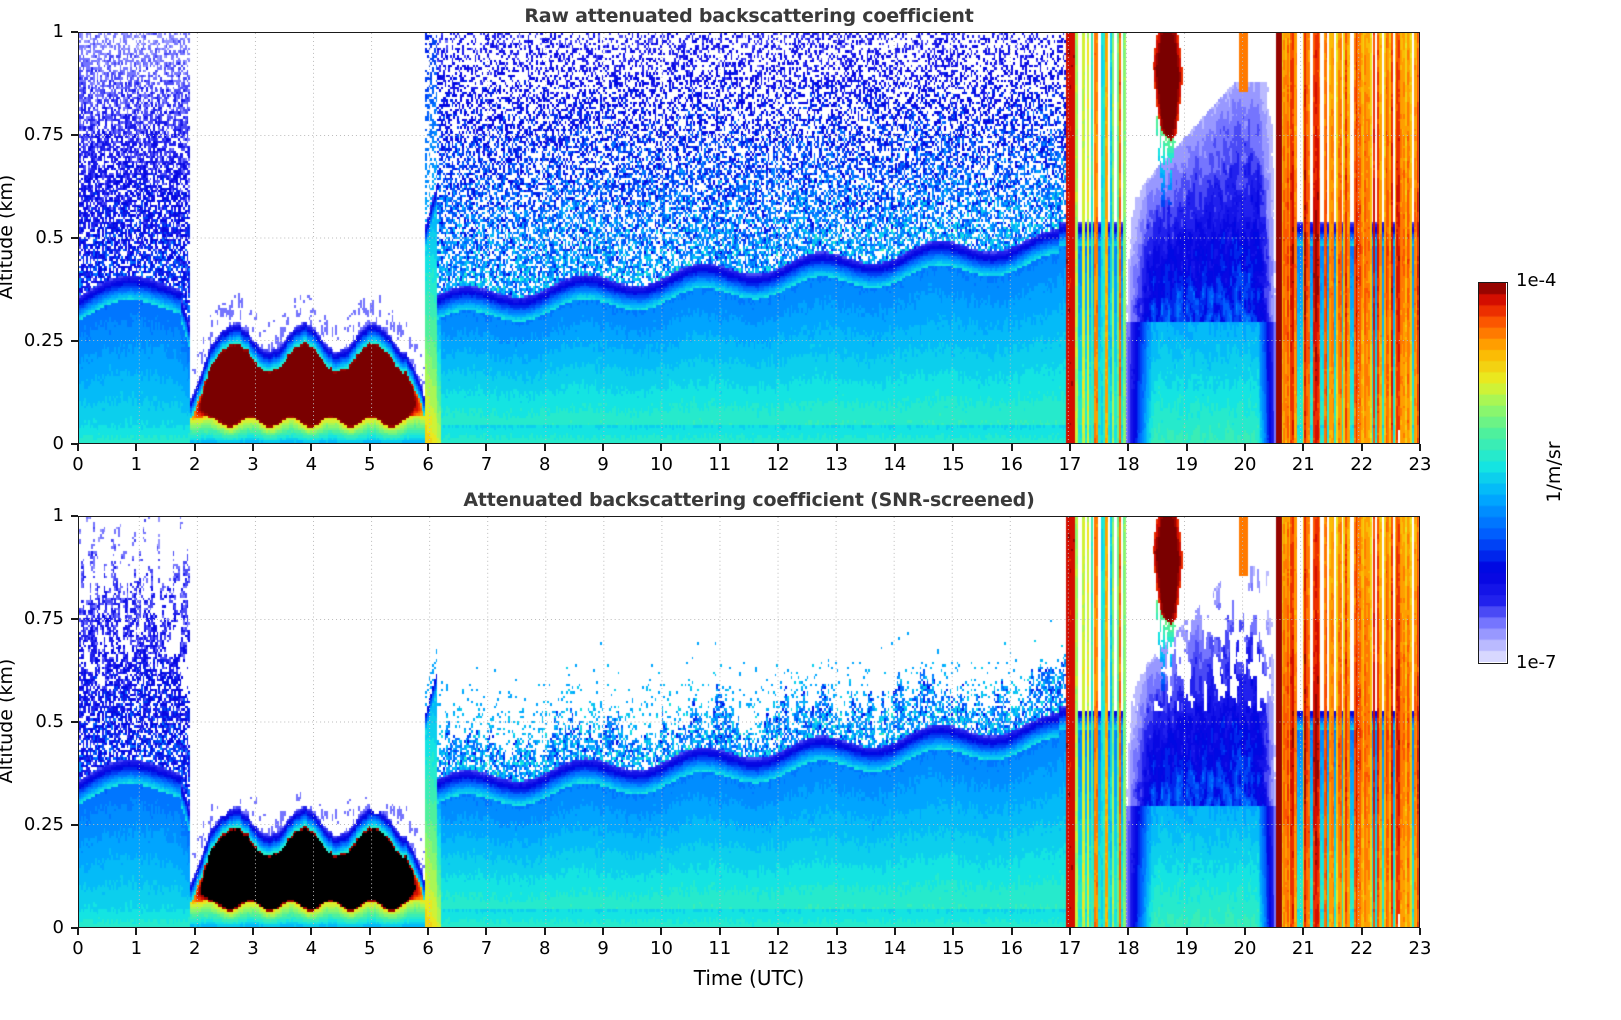 The width and height of the screenshot is (1621, 1020). I want to click on x-tick-label: 18, so click(1128, 948).